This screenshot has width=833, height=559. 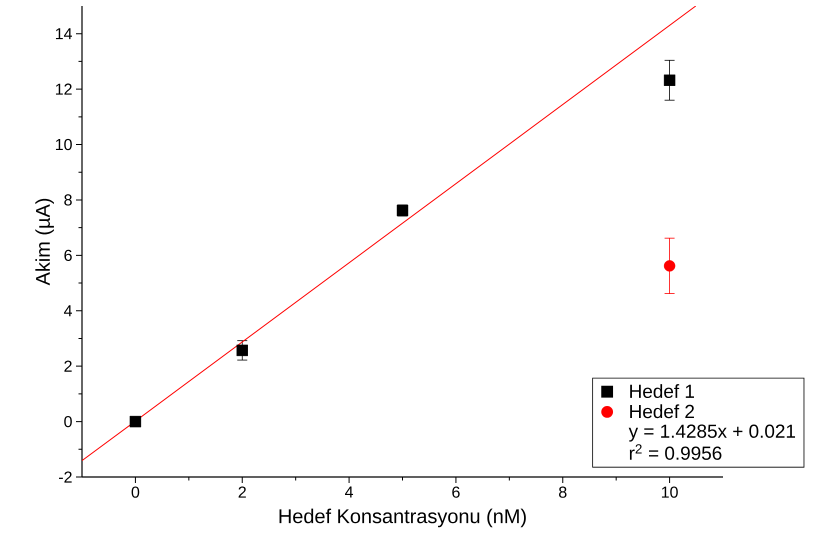 What do you see at coordinates (136, 492) in the screenshot?
I see `x-tick-label: 0` at bounding box center [136, 492].